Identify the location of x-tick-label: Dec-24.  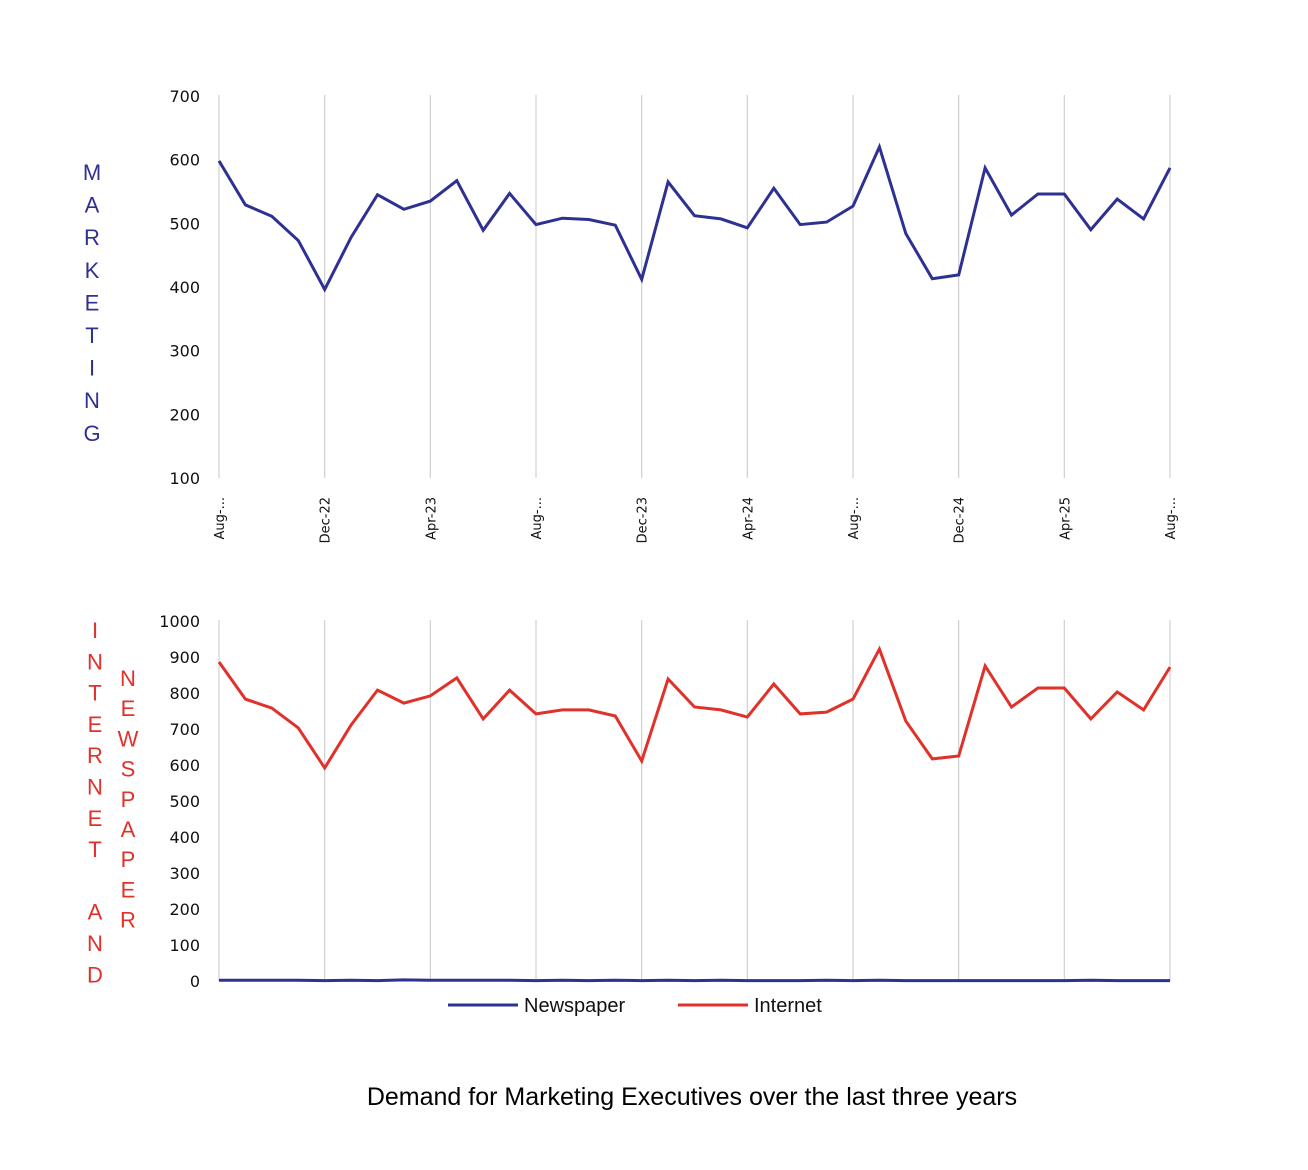
(960, 520).